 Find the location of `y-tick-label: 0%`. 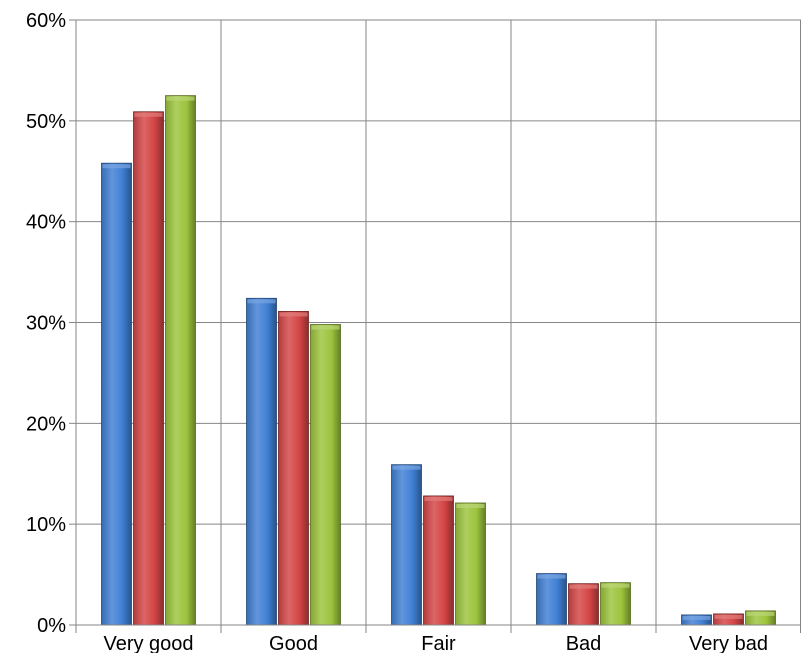

y-tick-label: 0% is located at coordinates (51, 626).